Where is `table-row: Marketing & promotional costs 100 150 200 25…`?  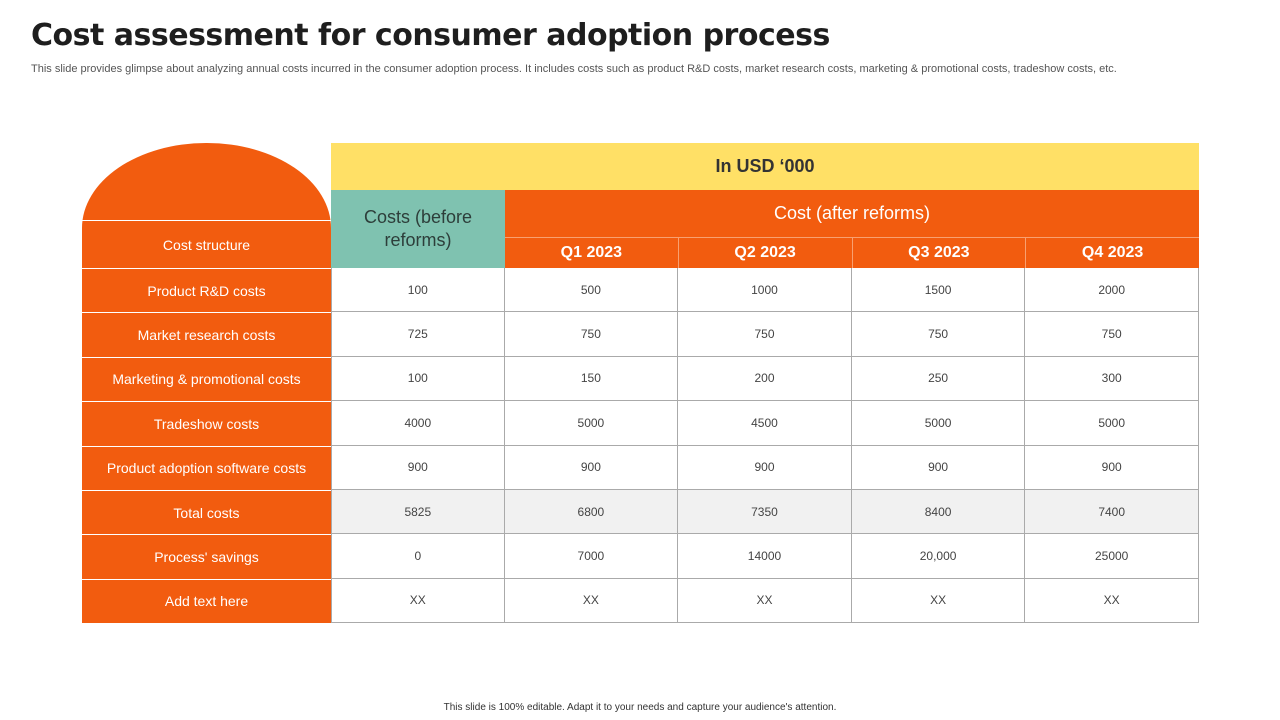 table-row: Marketing & promotional costs 100 150 200 25… is located at coordinates (640, 379).